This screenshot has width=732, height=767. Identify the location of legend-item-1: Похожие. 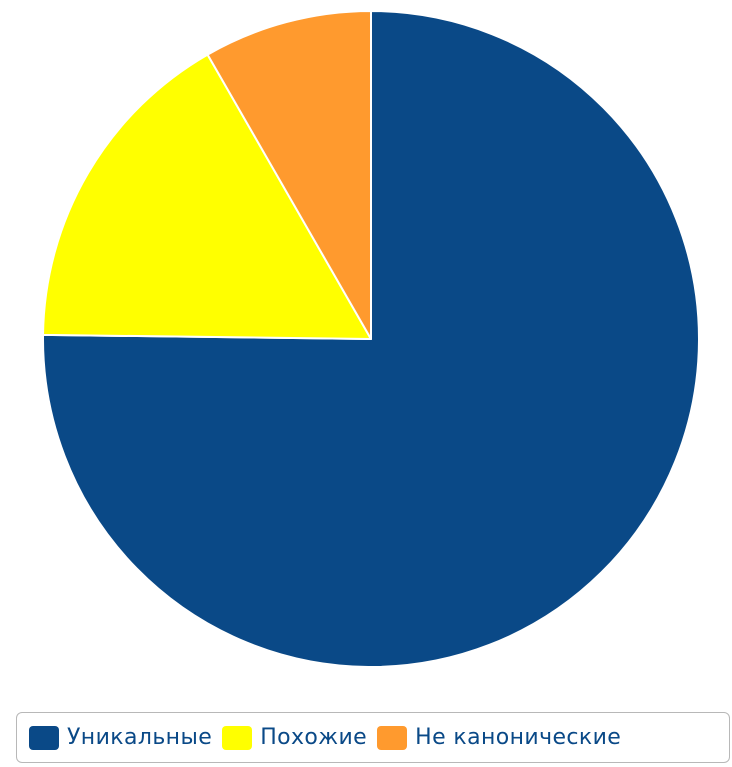
(294, 737).